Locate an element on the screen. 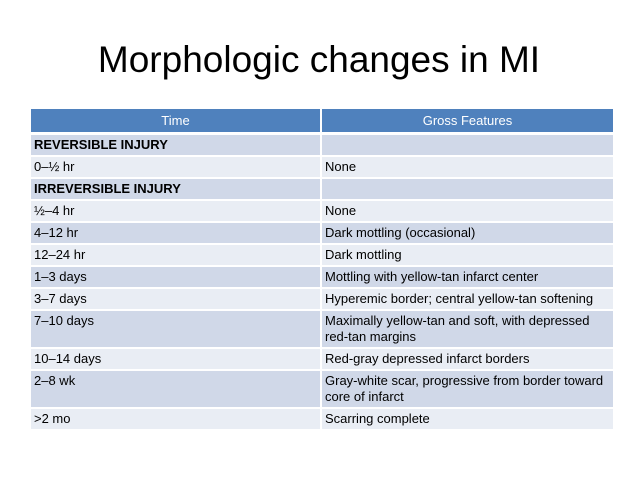 The image size is (638, 478). time-cell: 4–12 hr is located at coordinates (176, 233).